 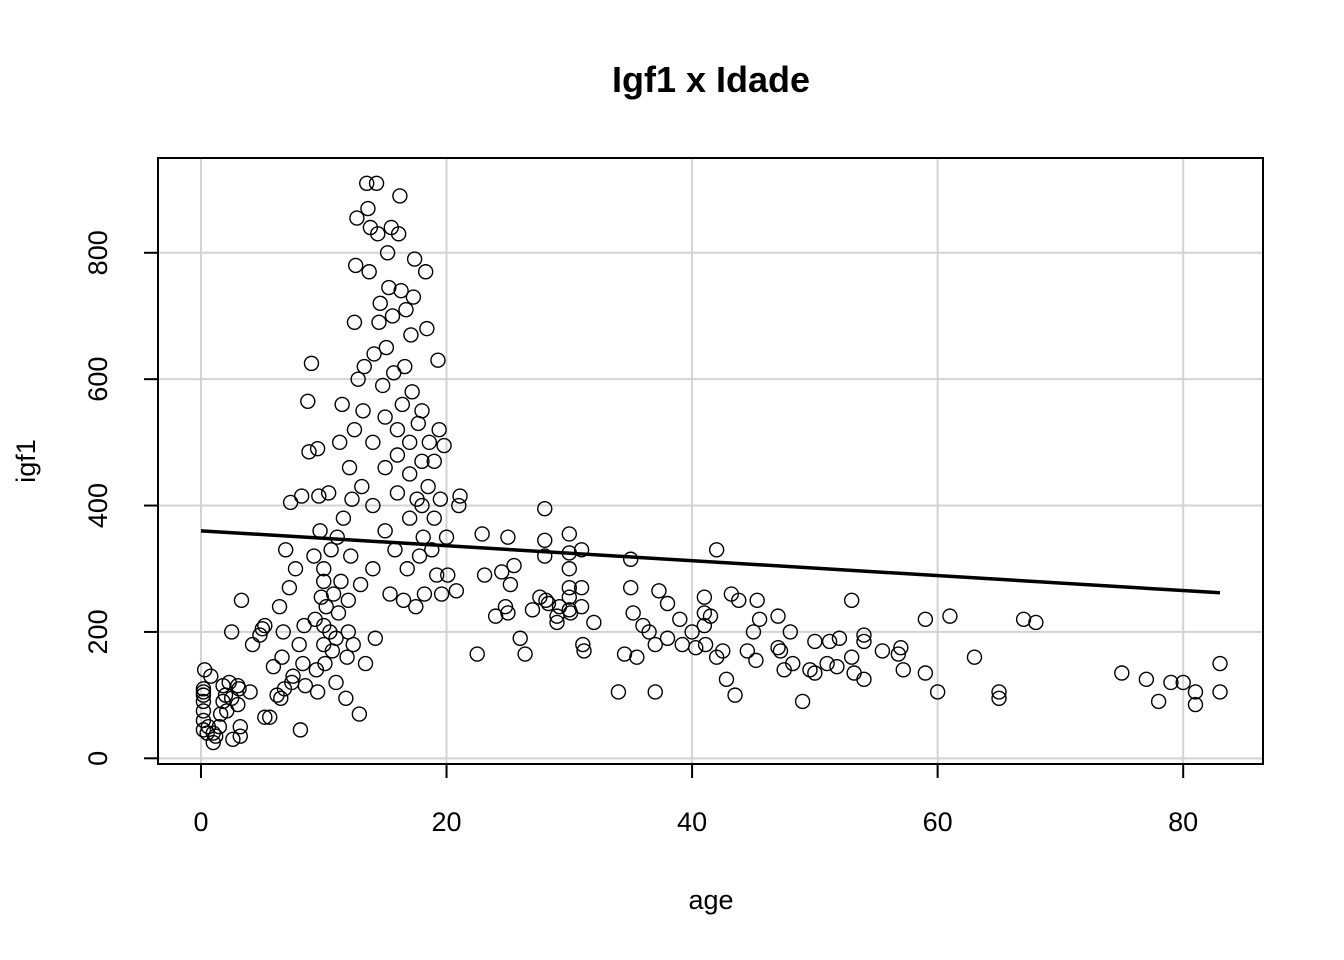 I want to click on y-tick-label: 800, so click(x=98, y=252).